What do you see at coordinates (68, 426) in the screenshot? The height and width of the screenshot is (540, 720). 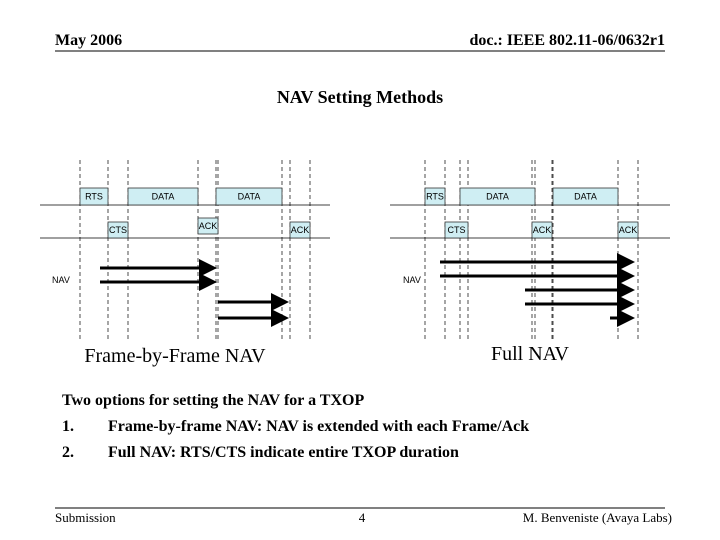 I see `item-number: 1.` at bounding box center [68, 426].